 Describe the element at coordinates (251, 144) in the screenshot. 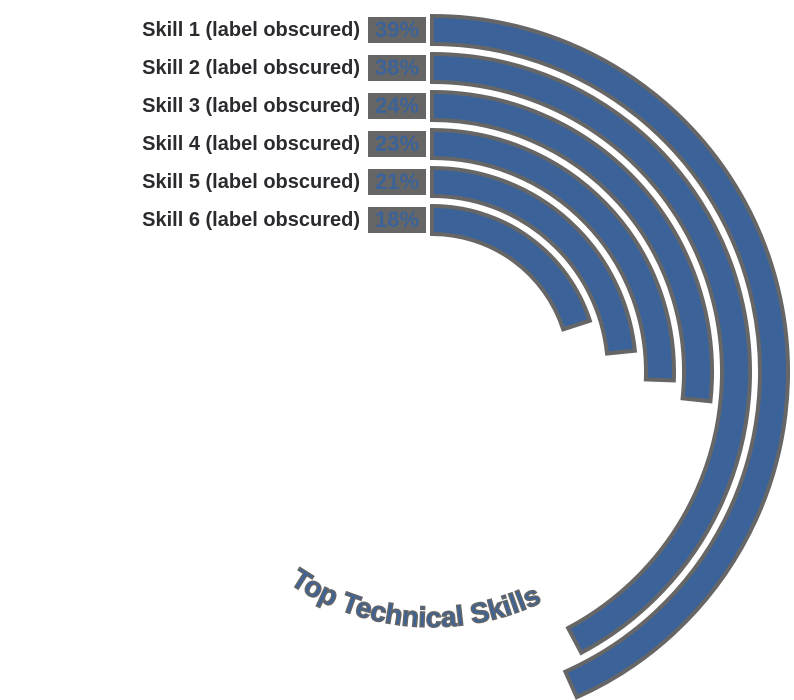

I see `category-label: Skill 4 (label obscured)` at that location.